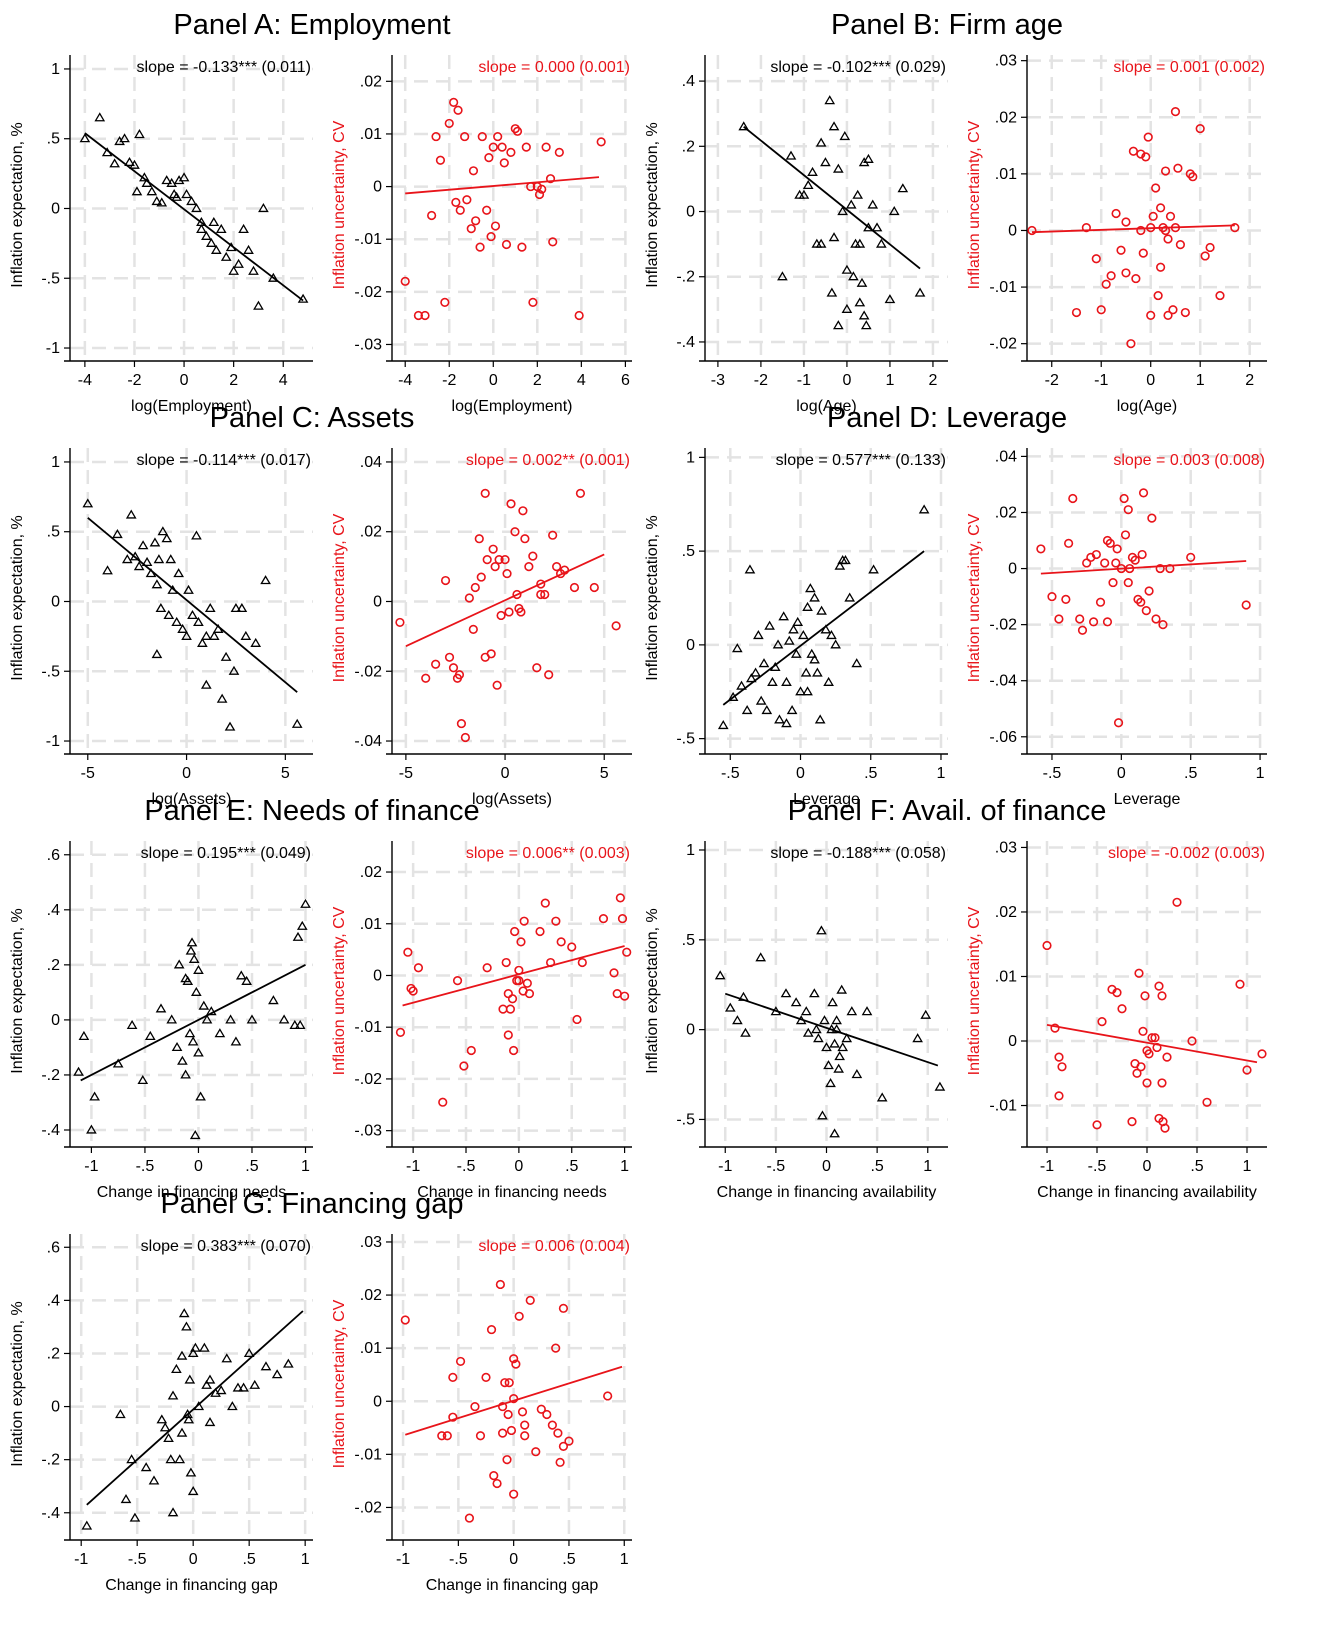 The image size is (1325, 1639). I want to click on y-tick-label: 1, so click(55, 69).